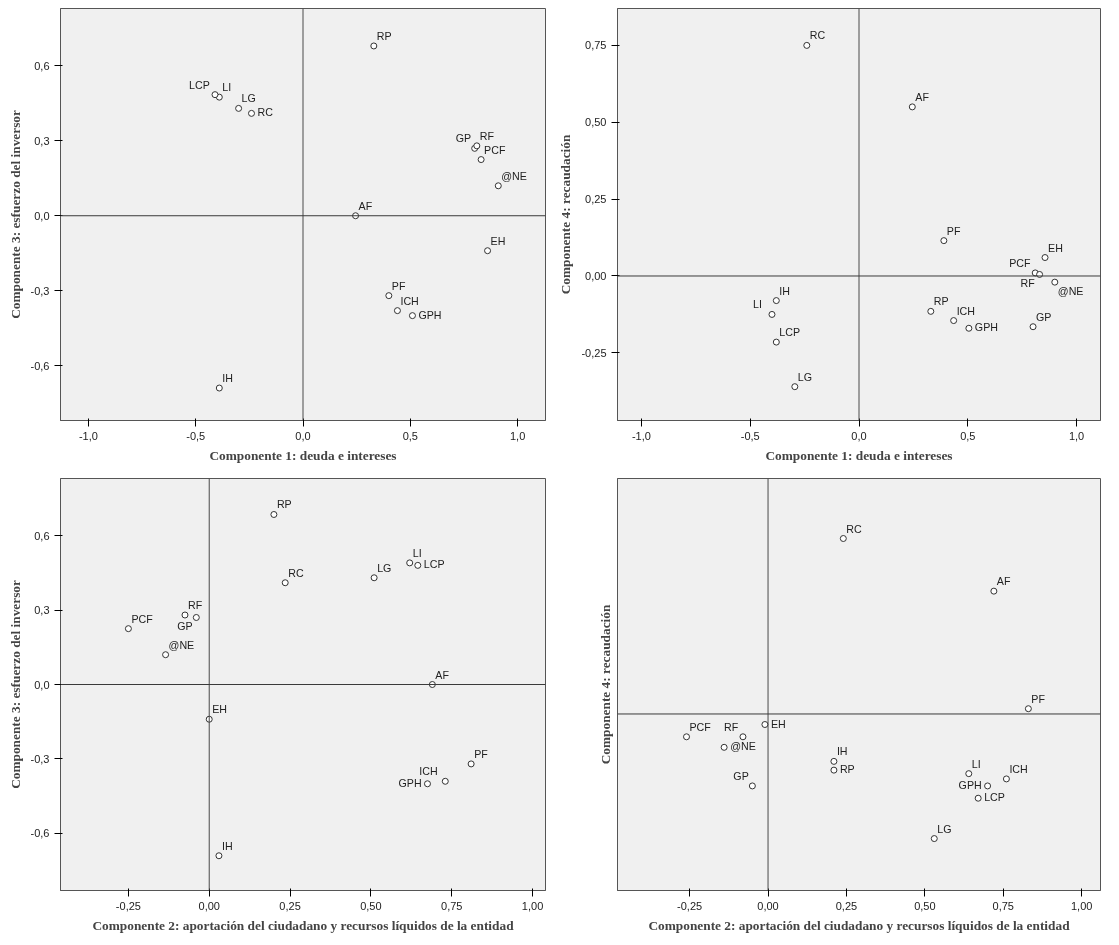 This screenshot has height=945, width=1119. I want to click on y-tick-label: 0,25, so click(596, 199).